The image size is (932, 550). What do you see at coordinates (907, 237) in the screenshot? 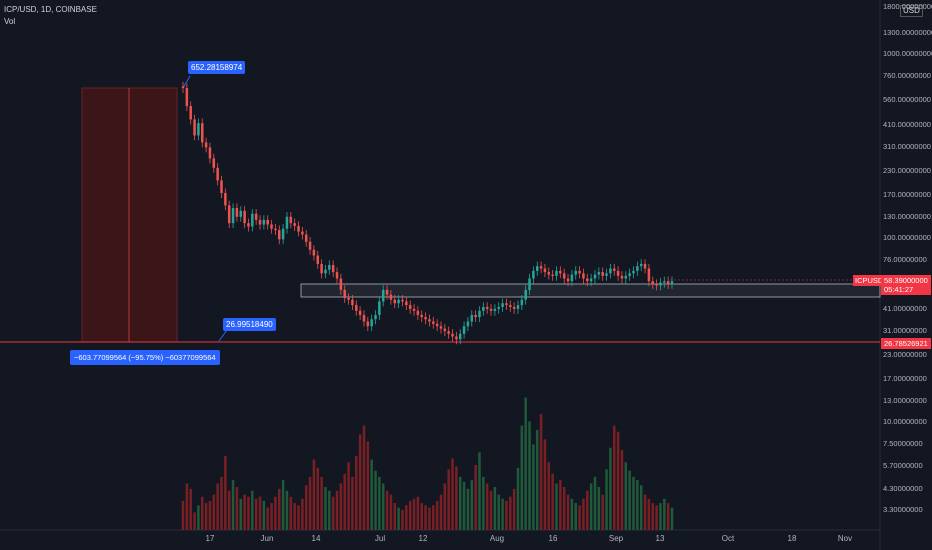
I see `price-tick-label: 100.00000000` at bounding box center [907, 237].